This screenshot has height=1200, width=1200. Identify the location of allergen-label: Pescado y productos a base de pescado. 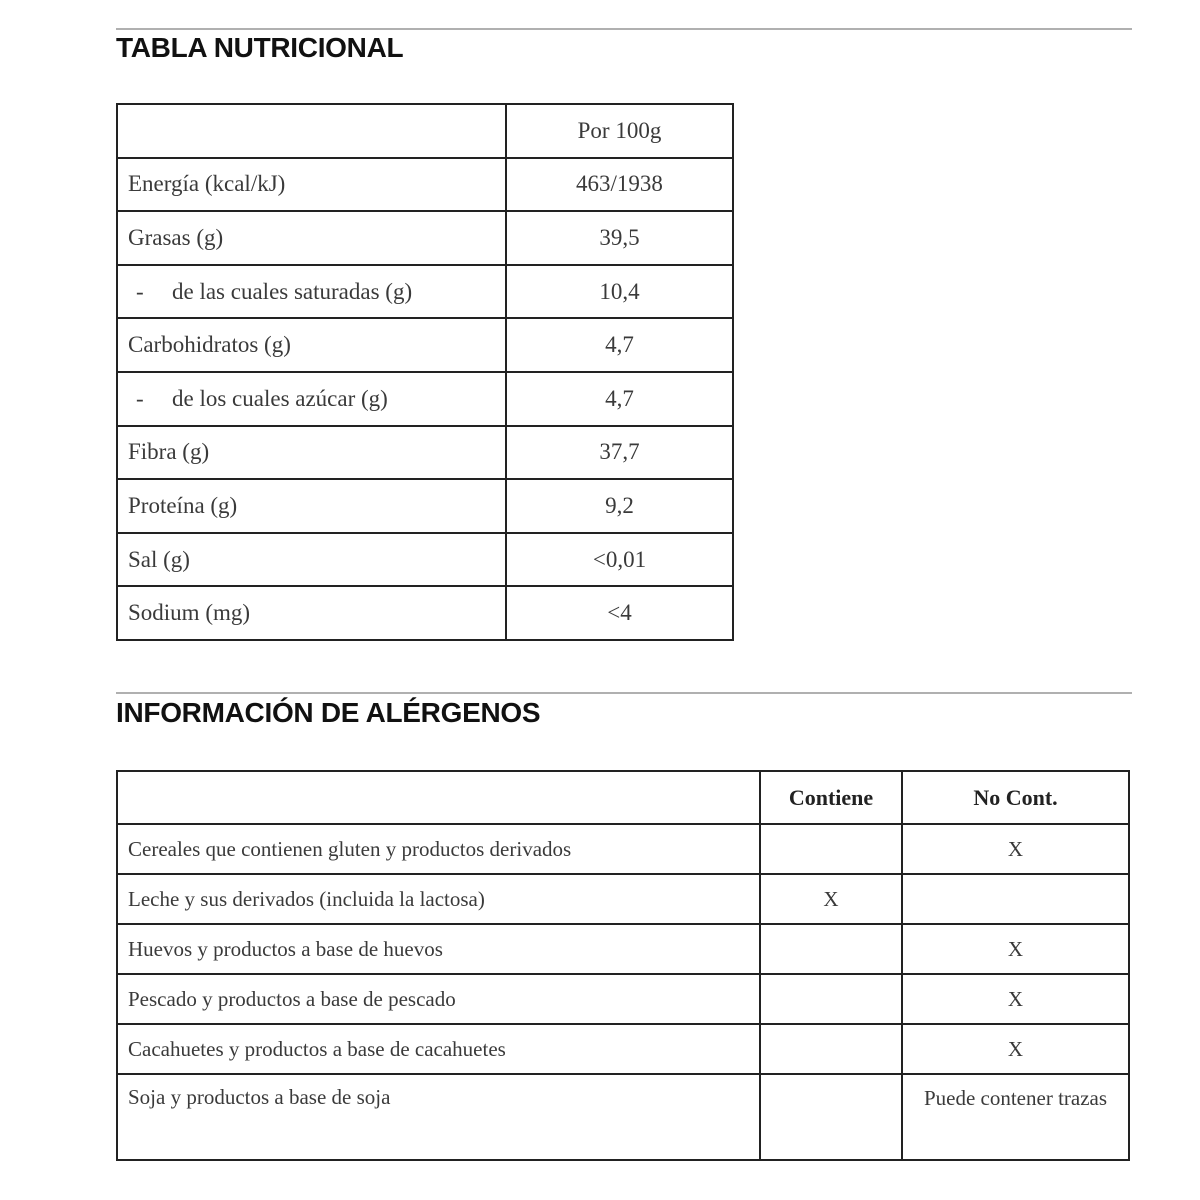
(438, 999).